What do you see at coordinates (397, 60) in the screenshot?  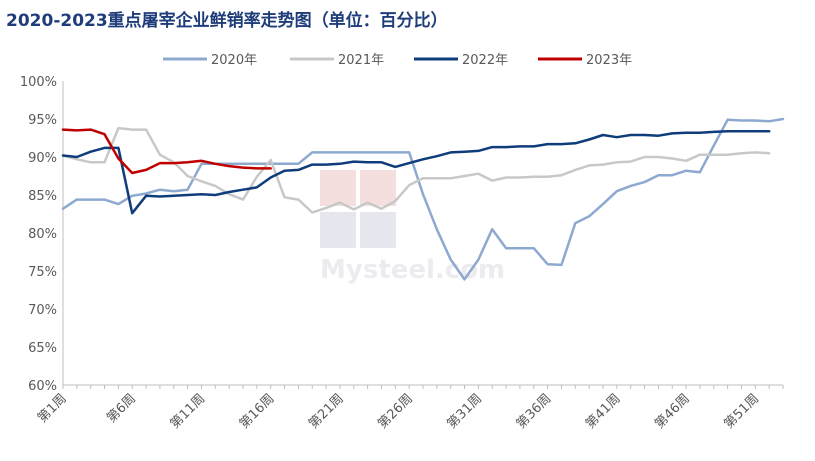 I see `chart-legend: 2020年 2021年 2022年 2023年` at bounding box center [397, 60].